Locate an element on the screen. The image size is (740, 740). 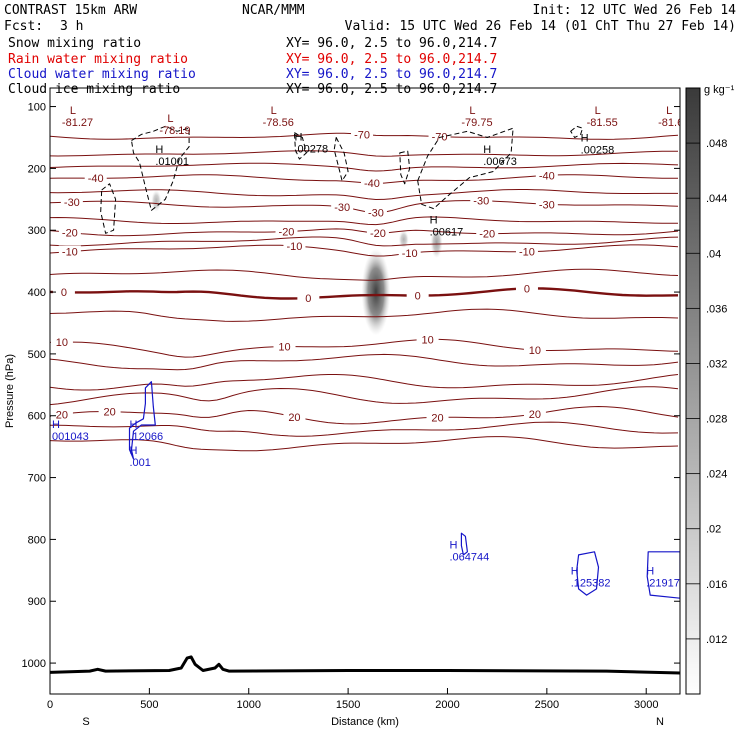
contour-label-group: -10 is located at coordinates (294, 246).